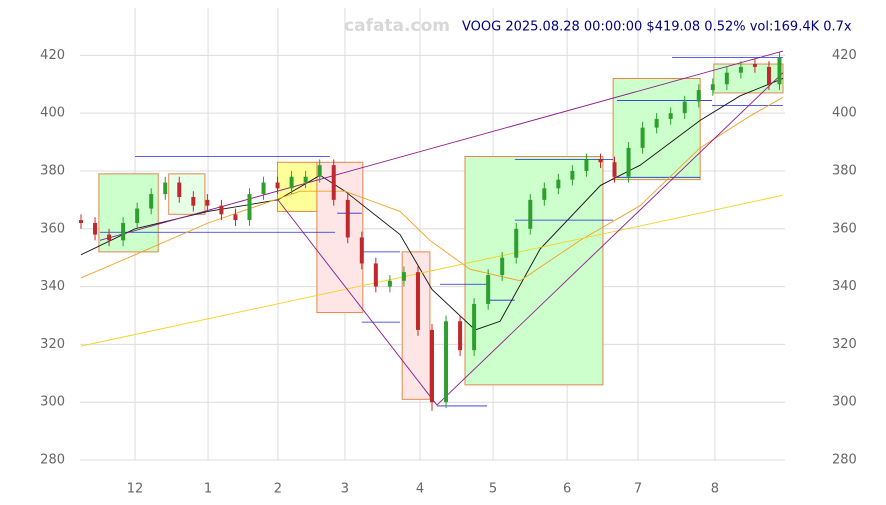 The height and width of the screenshot is (505, 886). Describe the element at coordinates (52, 55) in the screenshot. I see `y-tick-label: 420` at that location.